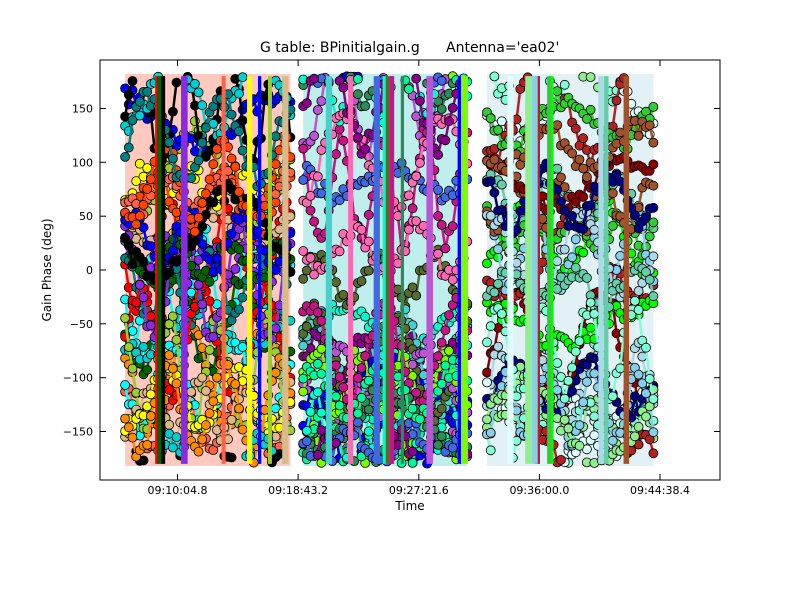 This screenshot has width=800, height=600. I want to click on y-axis-title: Gain Phase (deg), so click(47, 269).